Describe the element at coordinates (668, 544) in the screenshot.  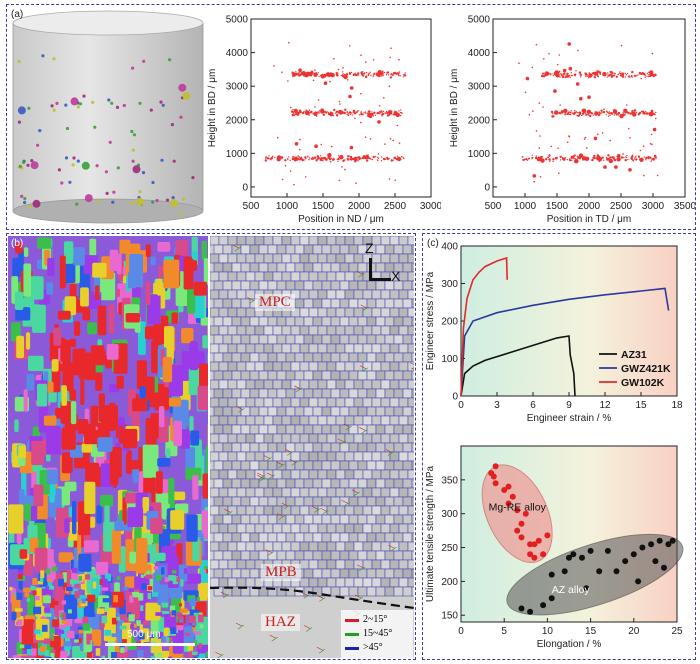
I see `az-point` at that location.